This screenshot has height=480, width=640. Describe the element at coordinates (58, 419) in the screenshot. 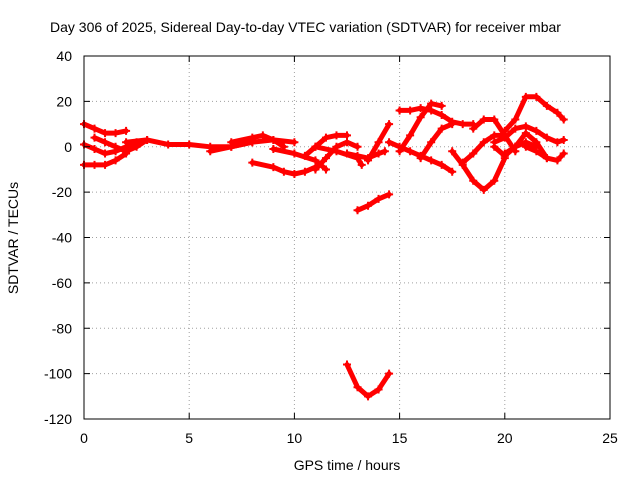

I see `y-tick-label: -120` at that location.